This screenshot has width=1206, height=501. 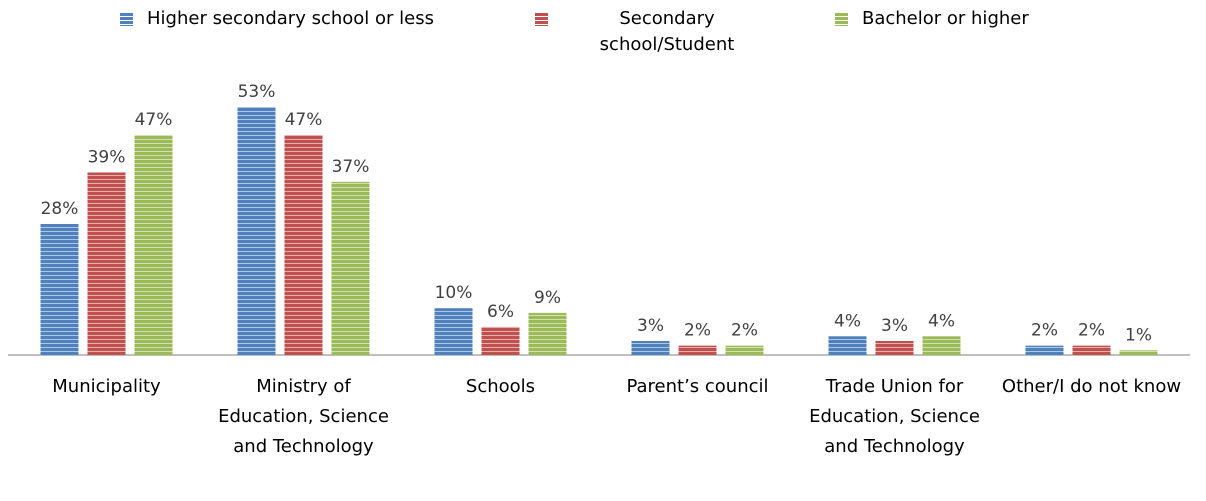 What do you see at coordinates (454, 293) in the screenshot?
I see `data-label: 10%` at bounding box center [454, 293].